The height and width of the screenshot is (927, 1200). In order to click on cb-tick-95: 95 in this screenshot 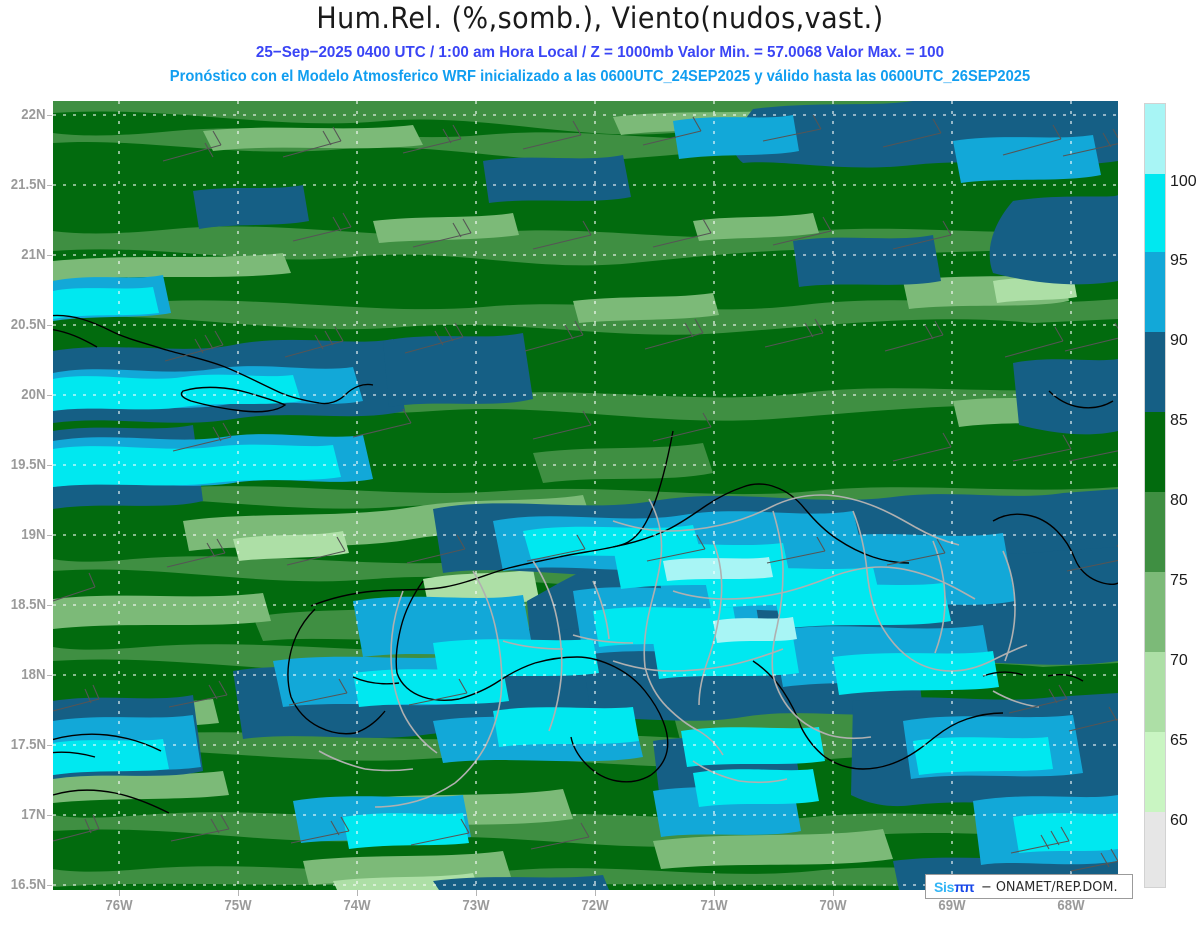, I will do `click(1179, 260)`.